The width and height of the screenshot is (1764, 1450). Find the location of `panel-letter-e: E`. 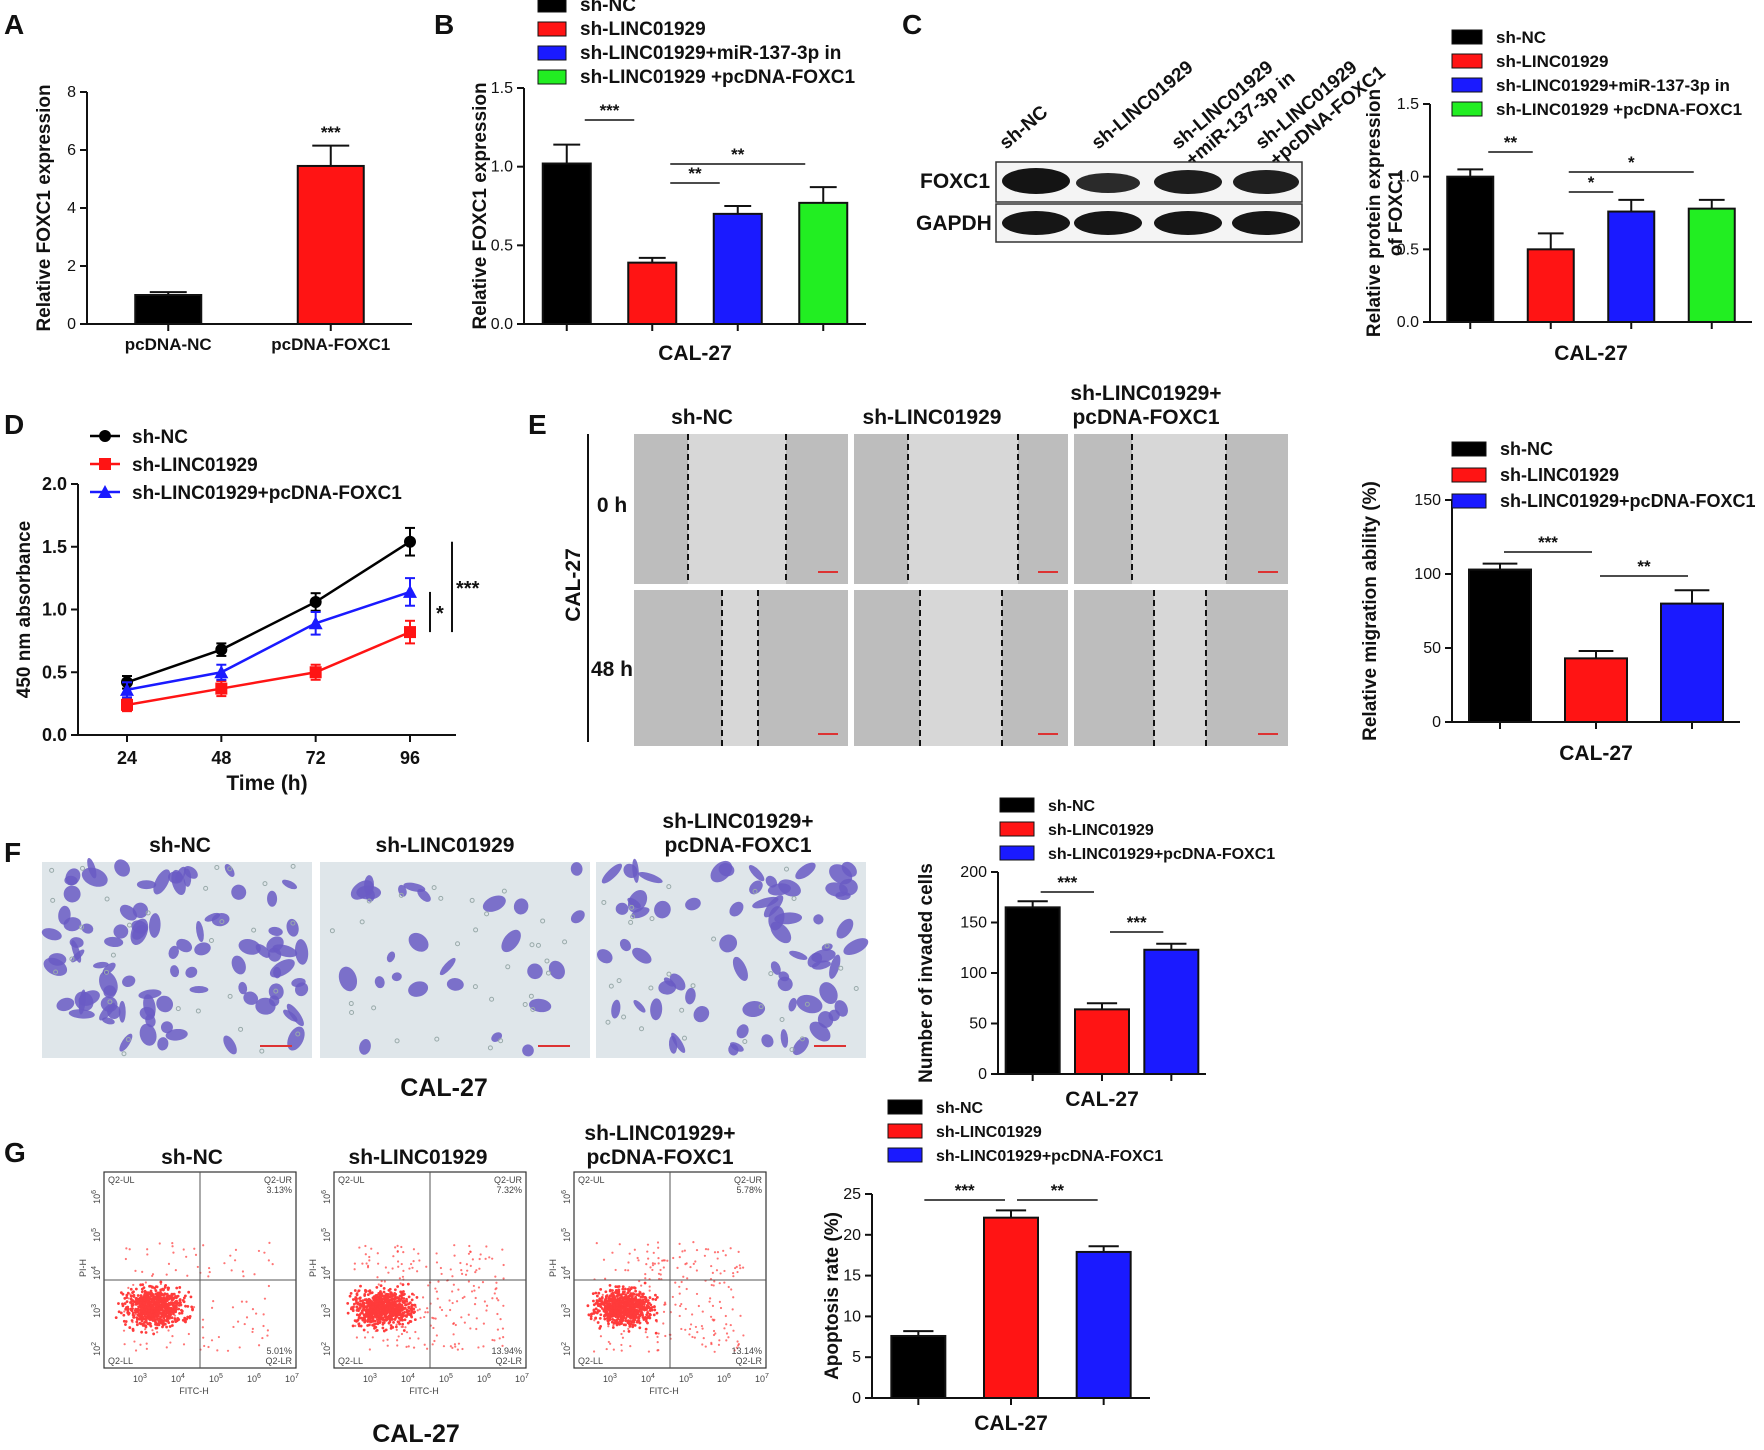

panel-letter-e: E is located at coordinates (537, 424).